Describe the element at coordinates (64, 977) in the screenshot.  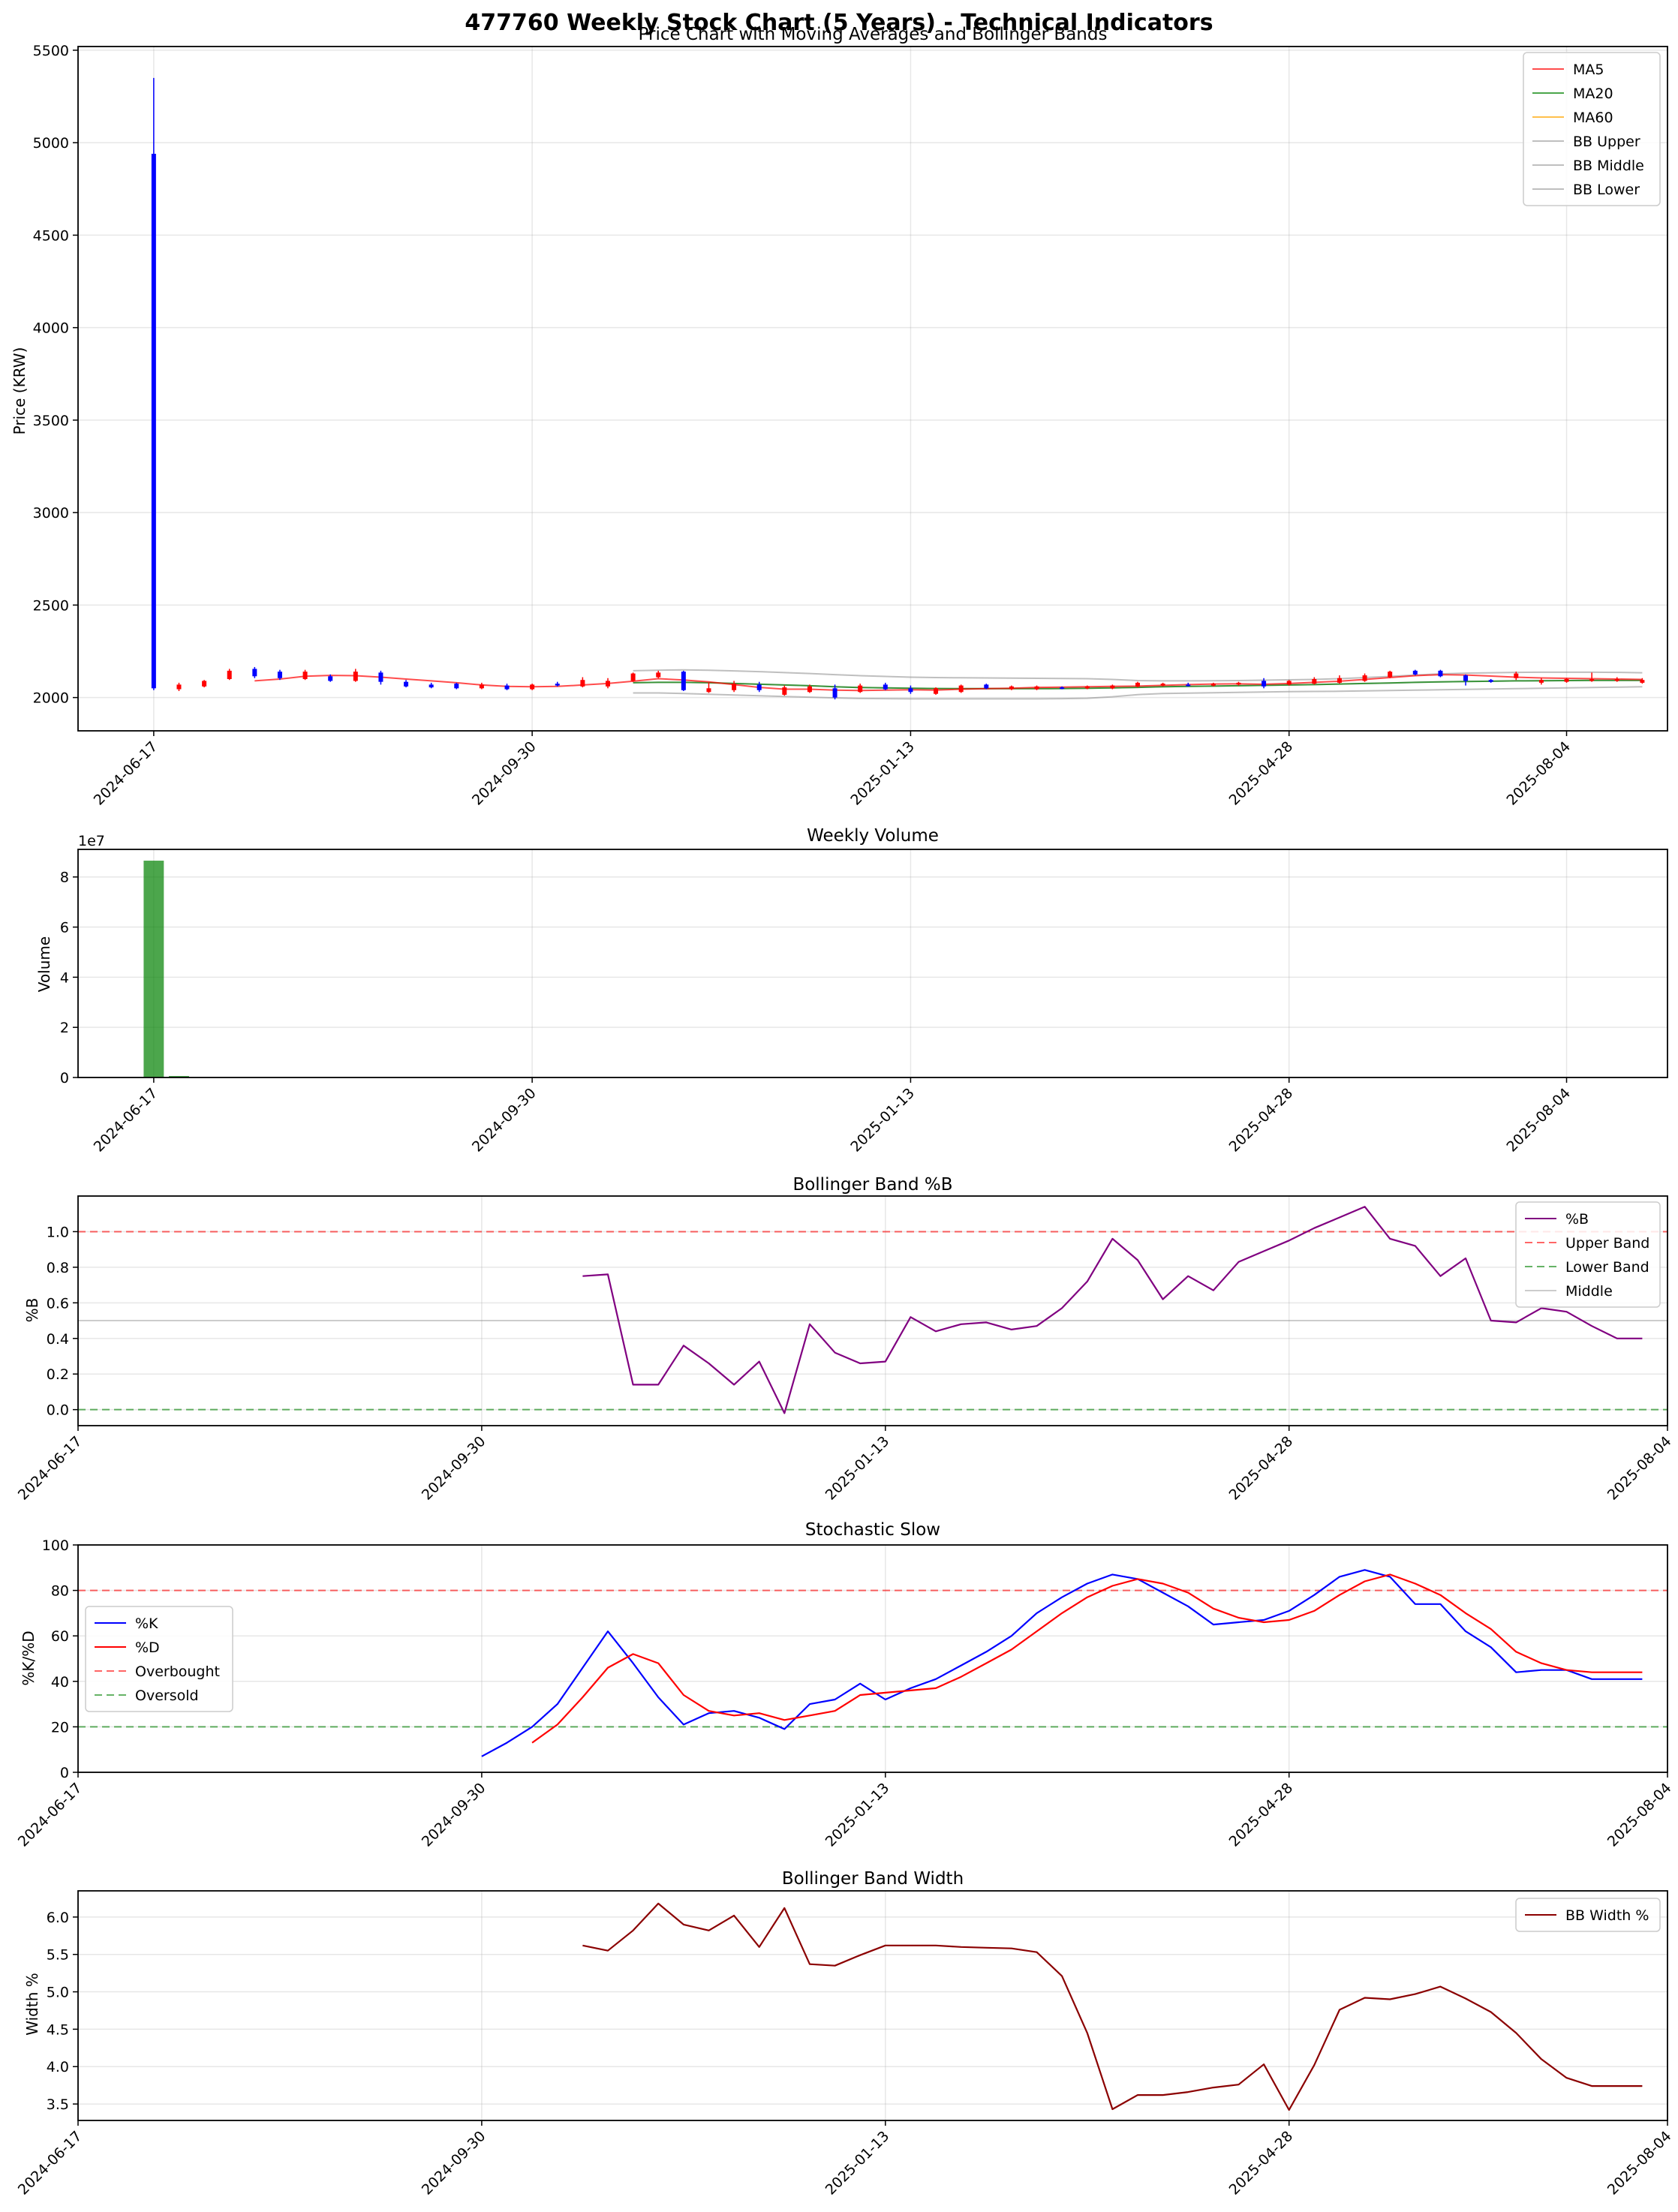
I see `volume-y-tick-label: 4` at that location.